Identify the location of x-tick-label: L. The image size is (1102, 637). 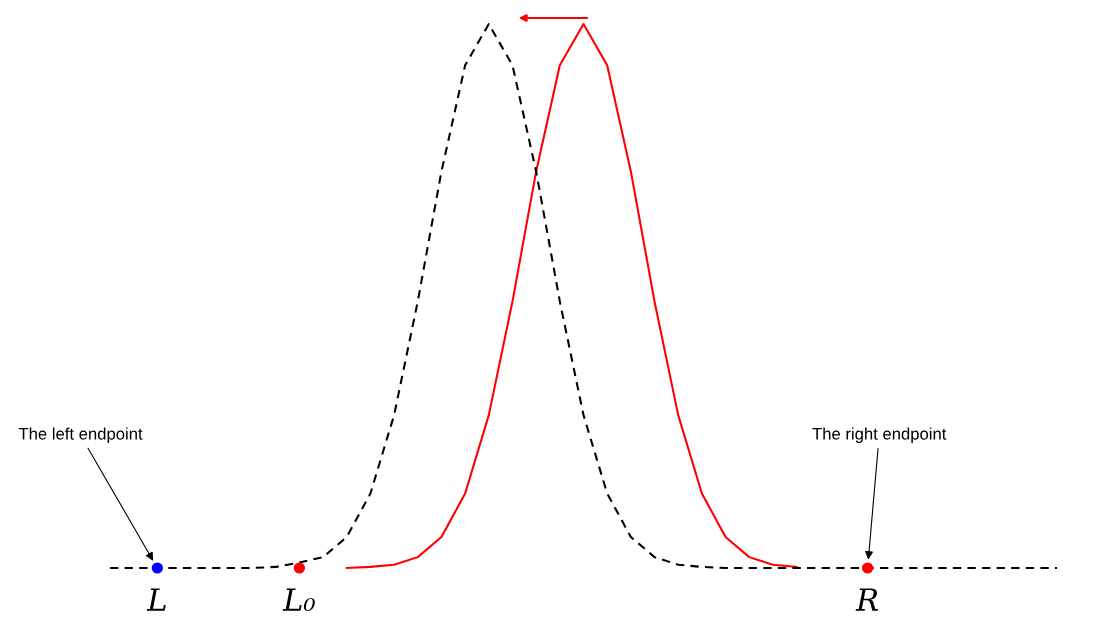
(156, 599).